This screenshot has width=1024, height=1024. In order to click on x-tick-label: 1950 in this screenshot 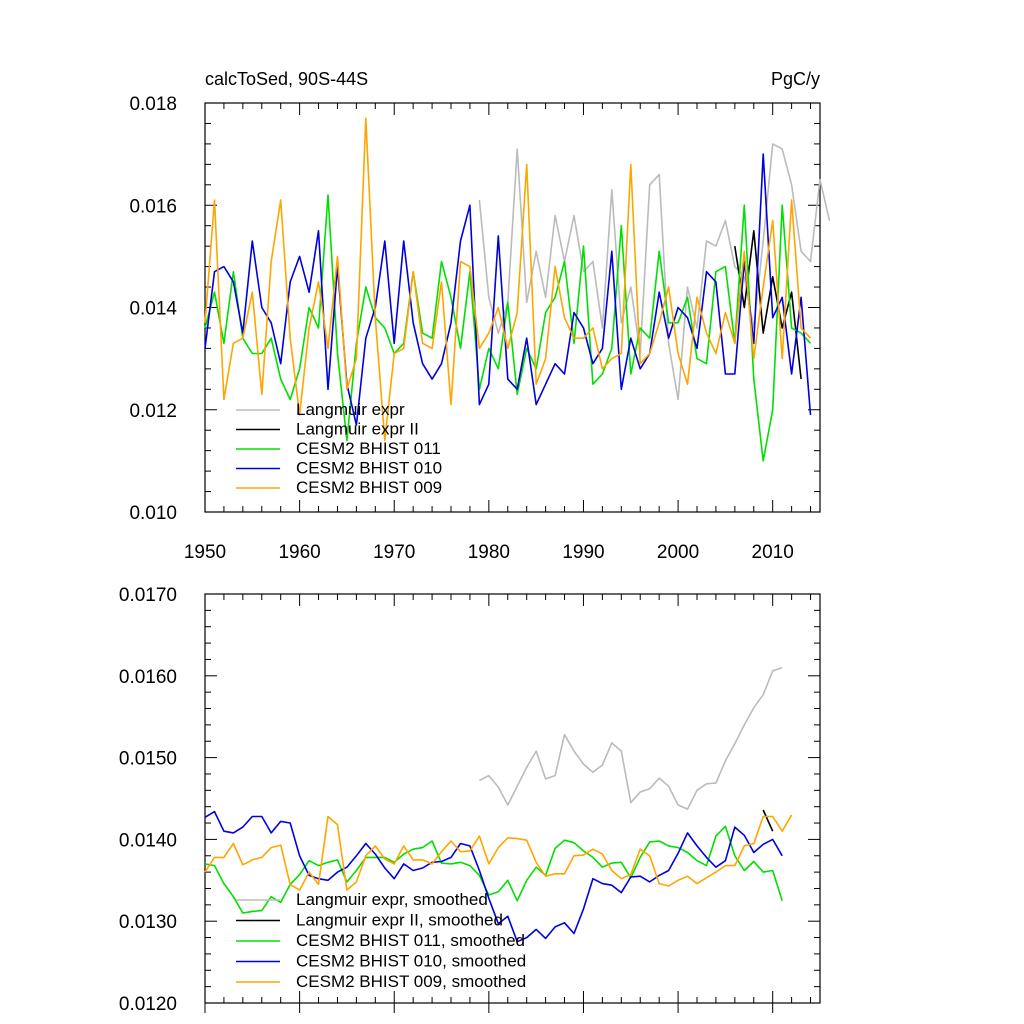, I will do `click(205, 552)`.